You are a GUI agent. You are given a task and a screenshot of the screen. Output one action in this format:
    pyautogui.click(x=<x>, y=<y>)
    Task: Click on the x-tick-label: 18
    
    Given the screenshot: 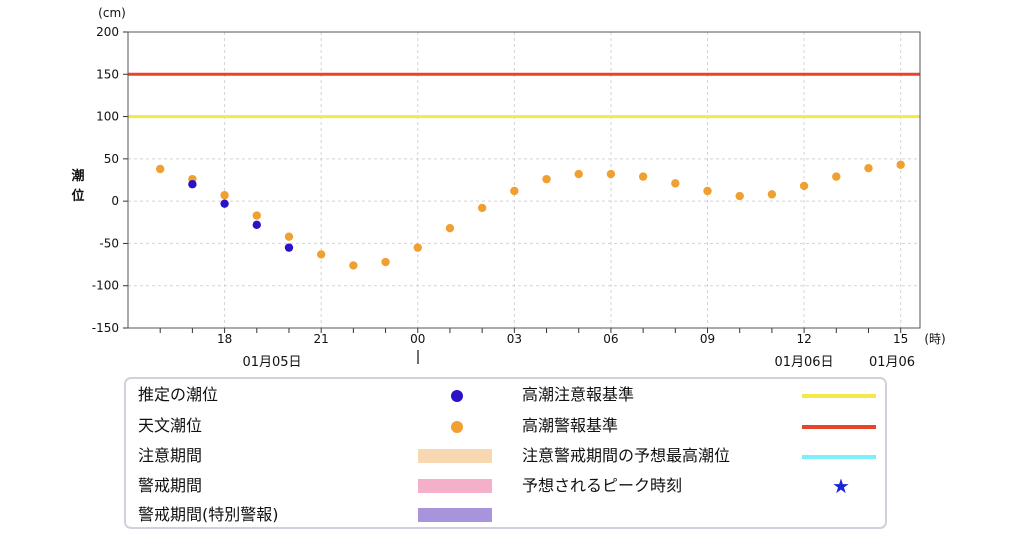 What is the action you would take?
    pyautogui.click(x=224, y=339)
    